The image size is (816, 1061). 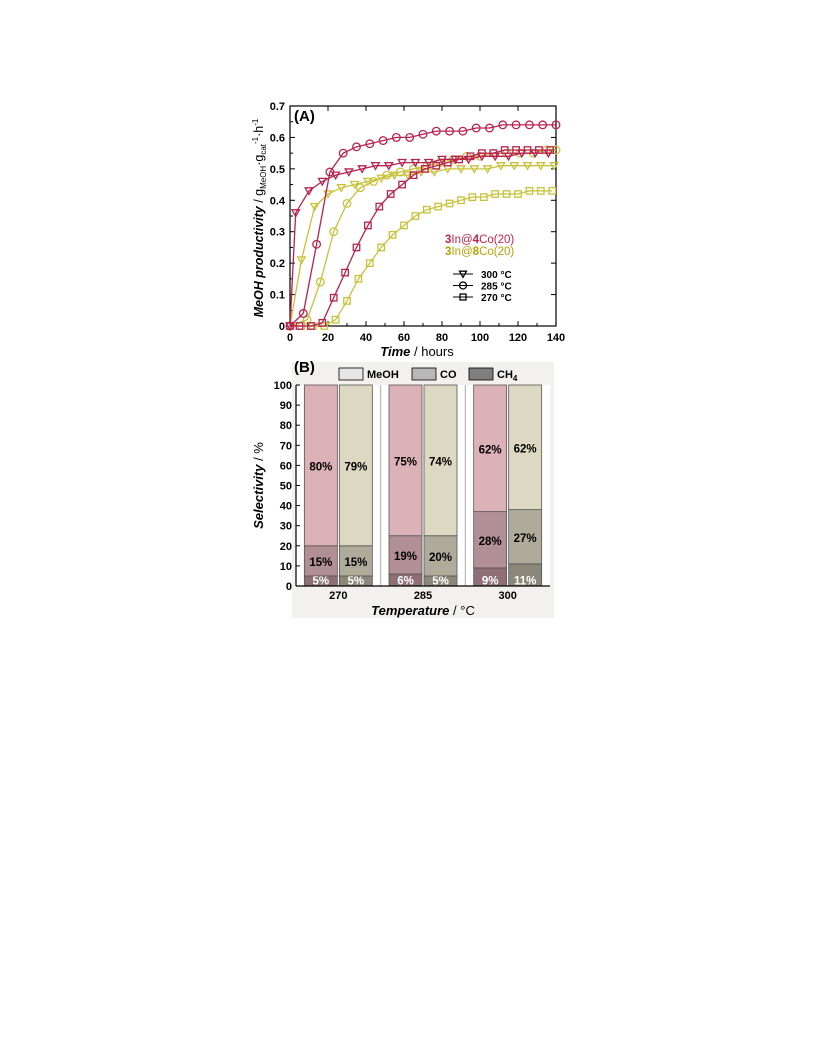 I want to click on stacked-bar: 5% 15% 79%, so click(x=355, y=486).